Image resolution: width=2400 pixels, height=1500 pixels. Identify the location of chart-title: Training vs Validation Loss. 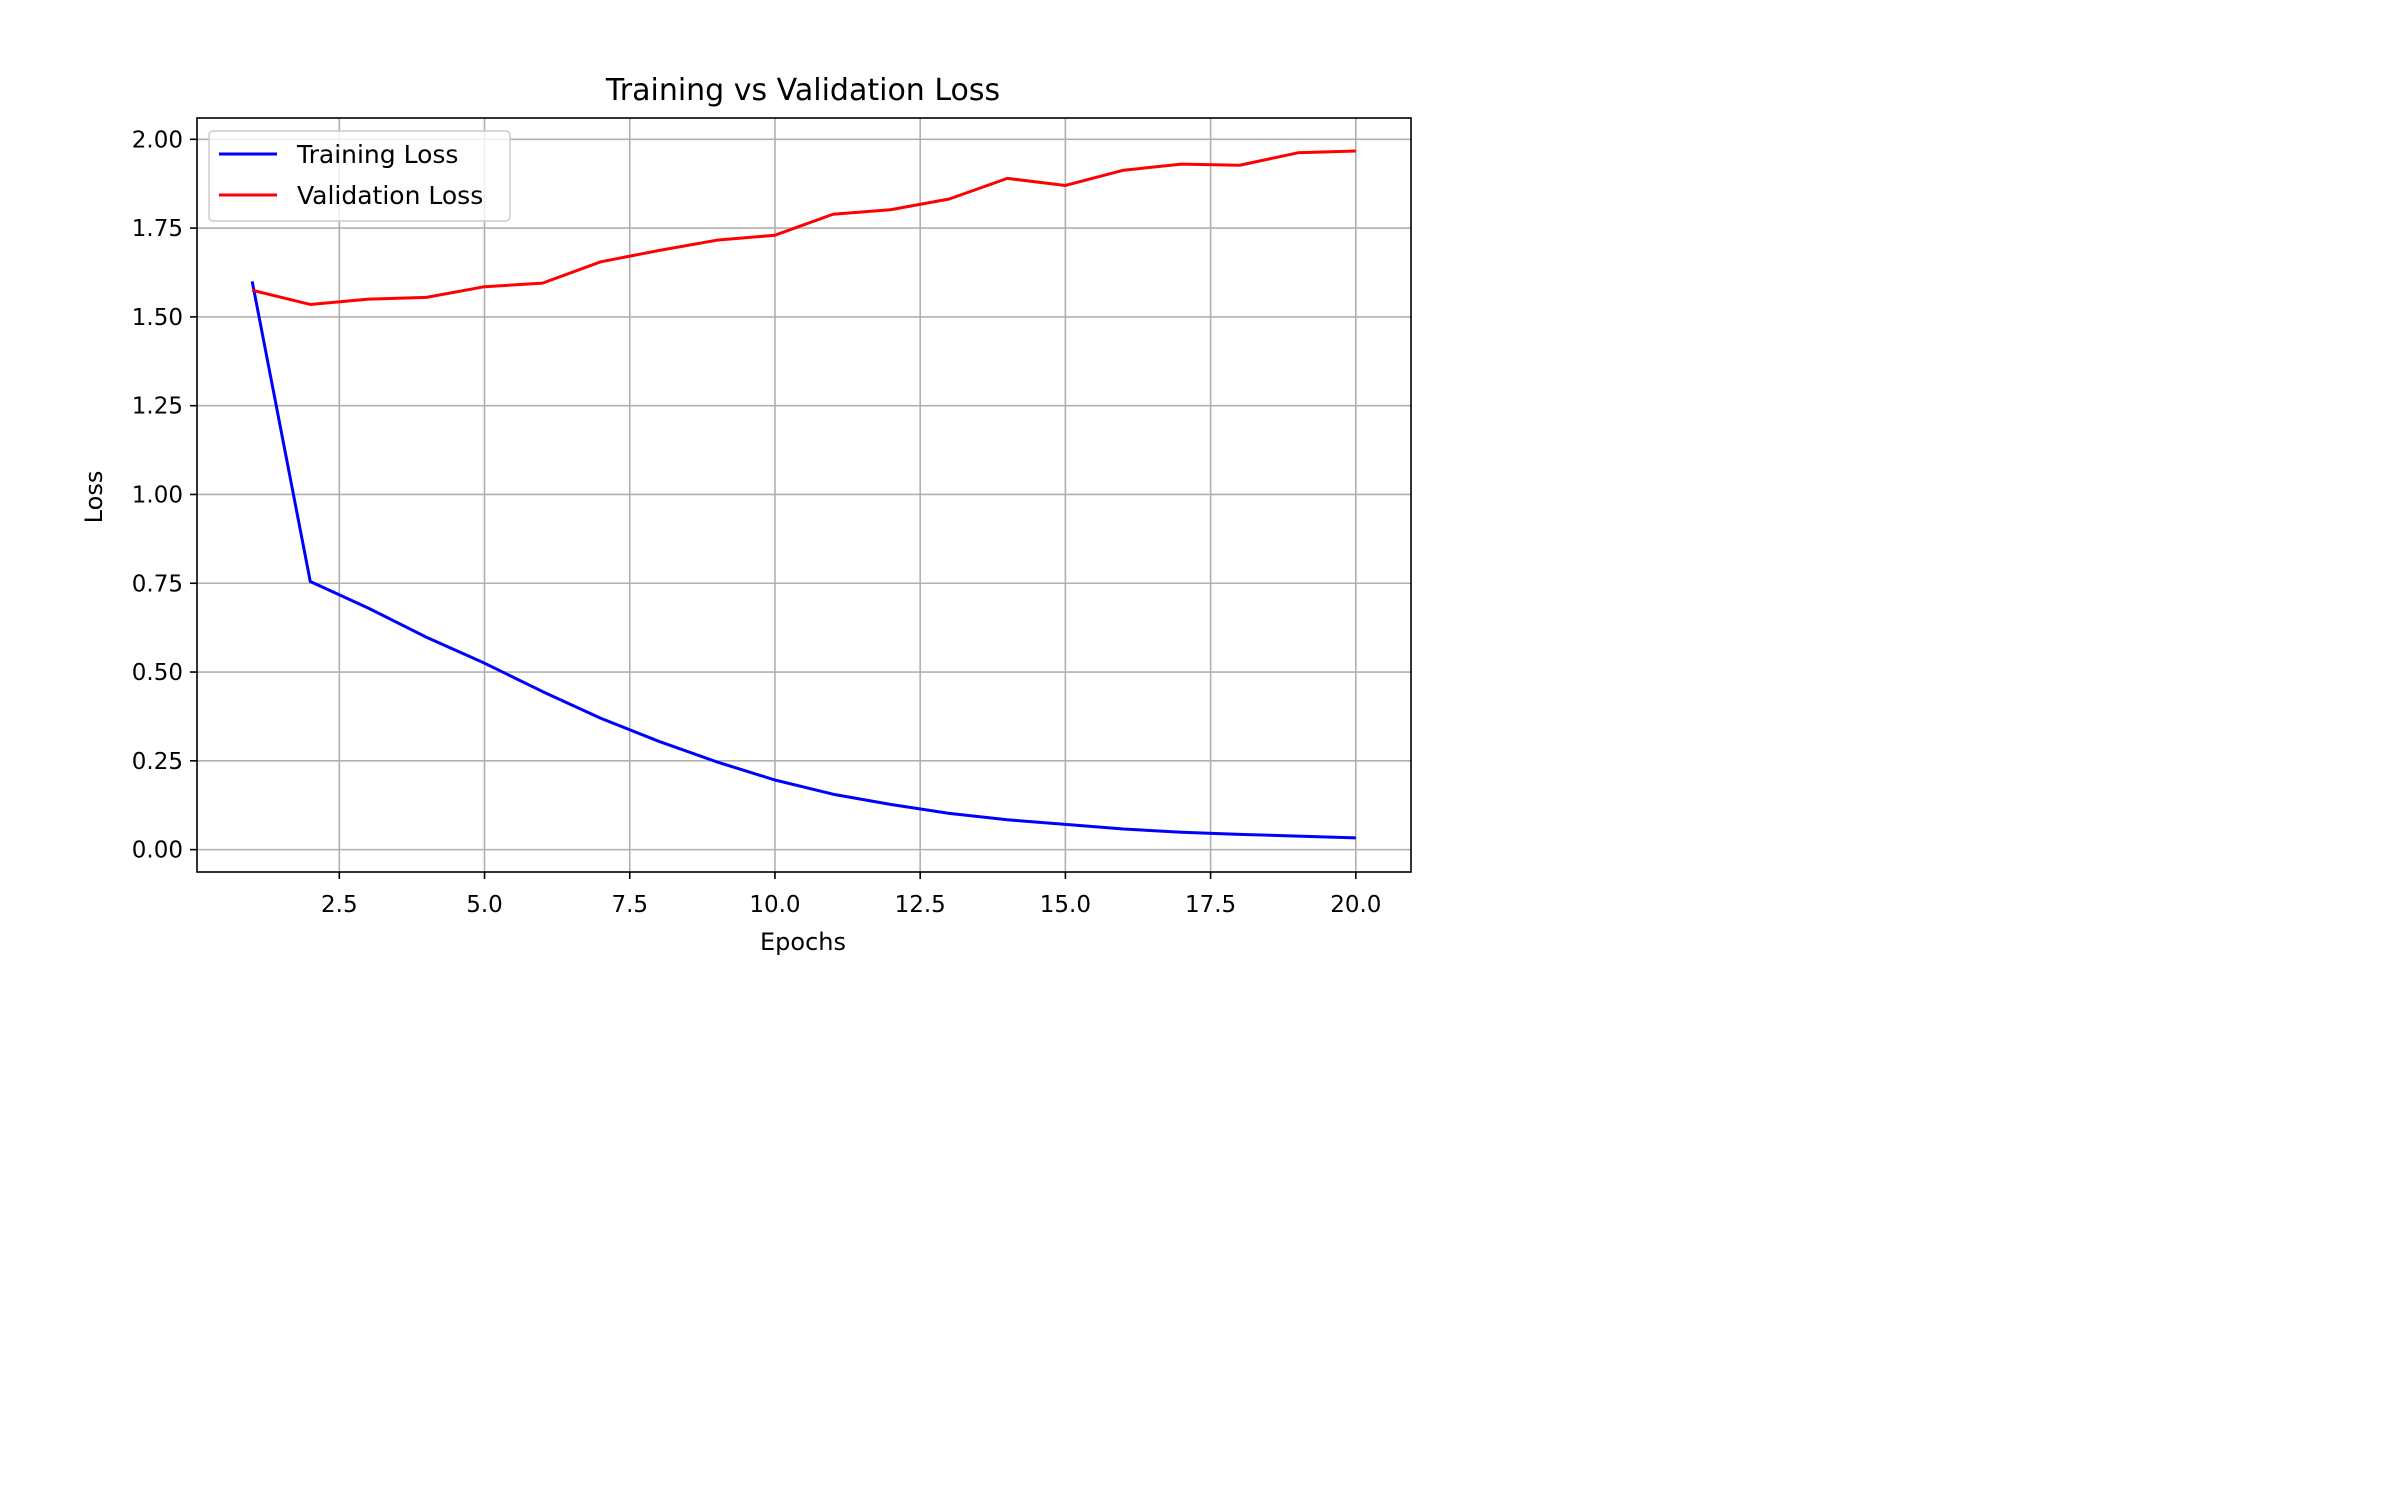
(802, 90).